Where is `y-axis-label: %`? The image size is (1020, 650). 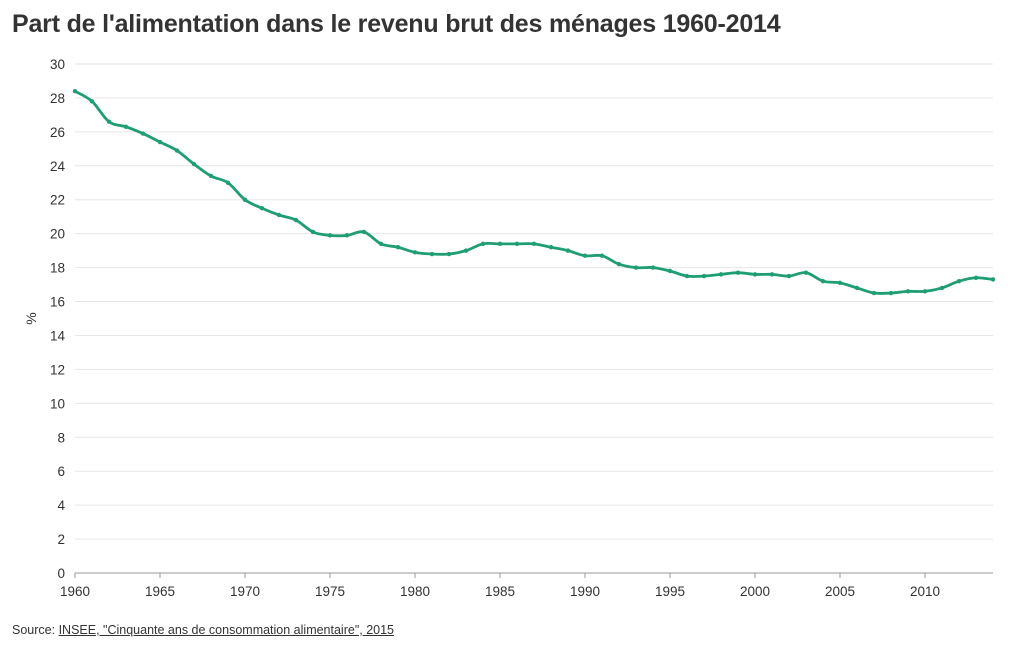 y-axis-label: % is located at coordinates (31, 318).